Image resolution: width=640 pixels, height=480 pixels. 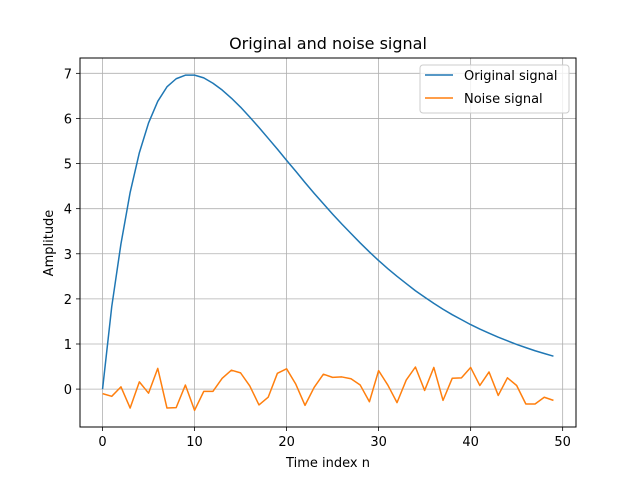 I want to click on y-tick-label: 7, so click(x=68, y=74).